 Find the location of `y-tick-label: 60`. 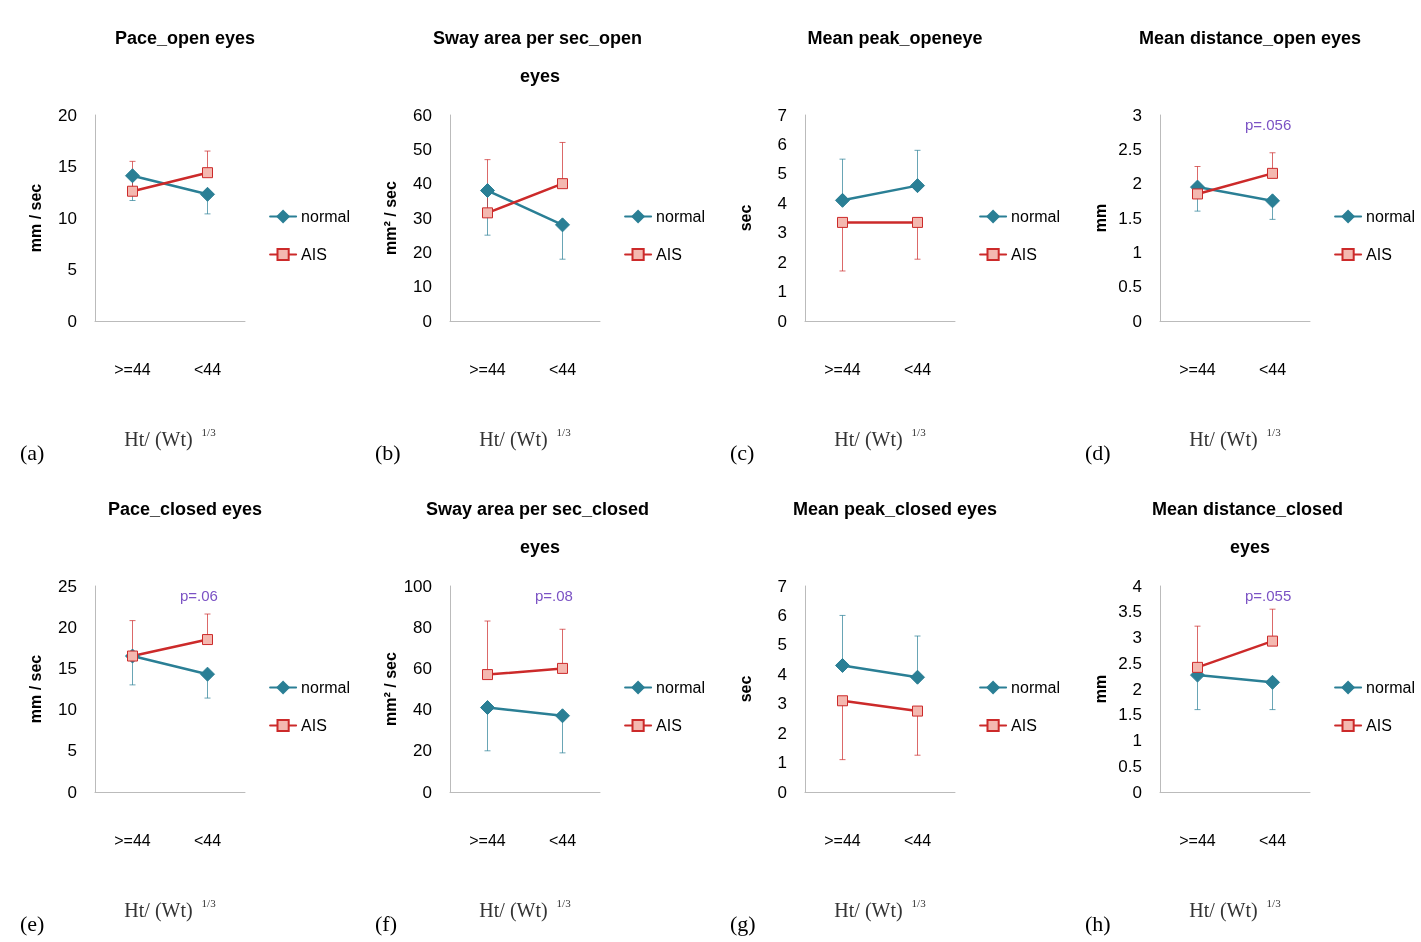

y-tick-label: 60 is located at coordinates (422, 115).